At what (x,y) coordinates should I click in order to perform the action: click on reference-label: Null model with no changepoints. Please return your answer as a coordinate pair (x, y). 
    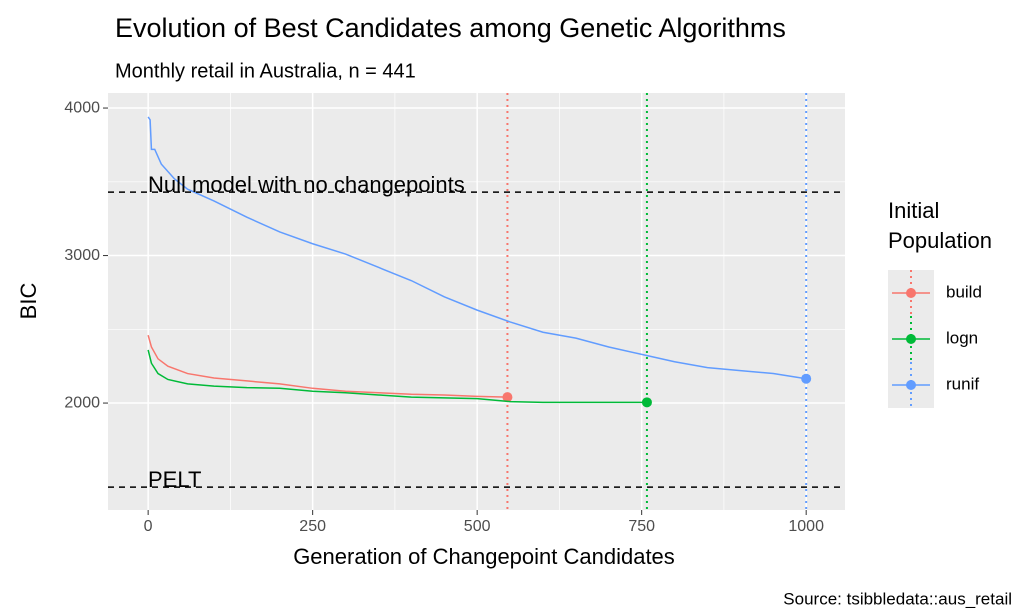
    Looking at the image, I should click on (306, 184).